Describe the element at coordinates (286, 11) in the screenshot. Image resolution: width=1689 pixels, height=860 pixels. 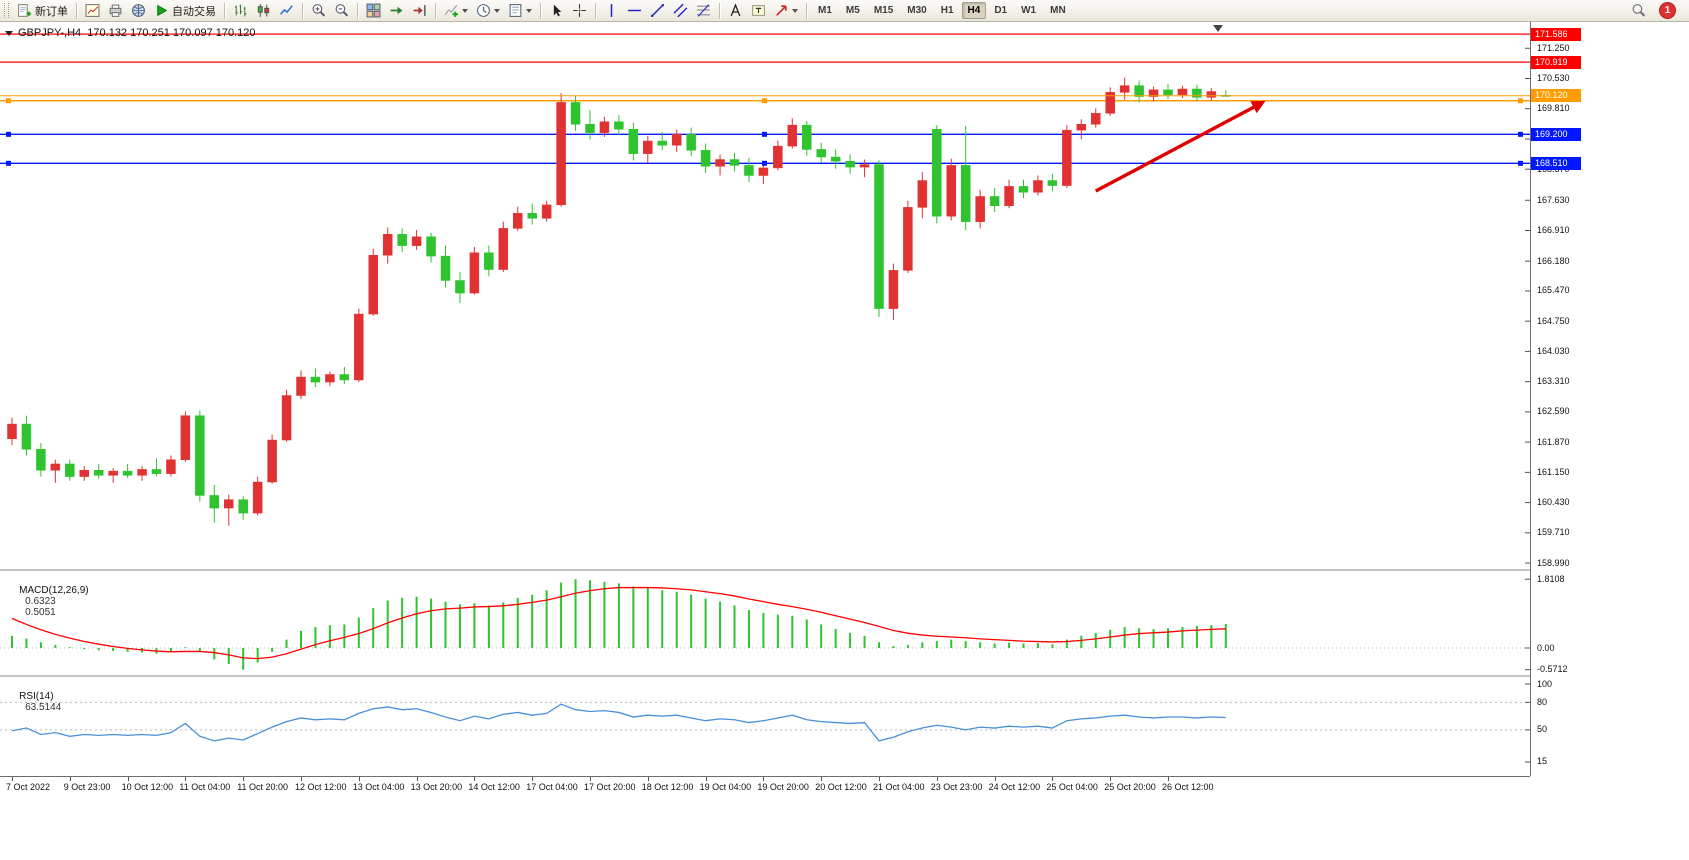
I see `line-chart-button` at that location.